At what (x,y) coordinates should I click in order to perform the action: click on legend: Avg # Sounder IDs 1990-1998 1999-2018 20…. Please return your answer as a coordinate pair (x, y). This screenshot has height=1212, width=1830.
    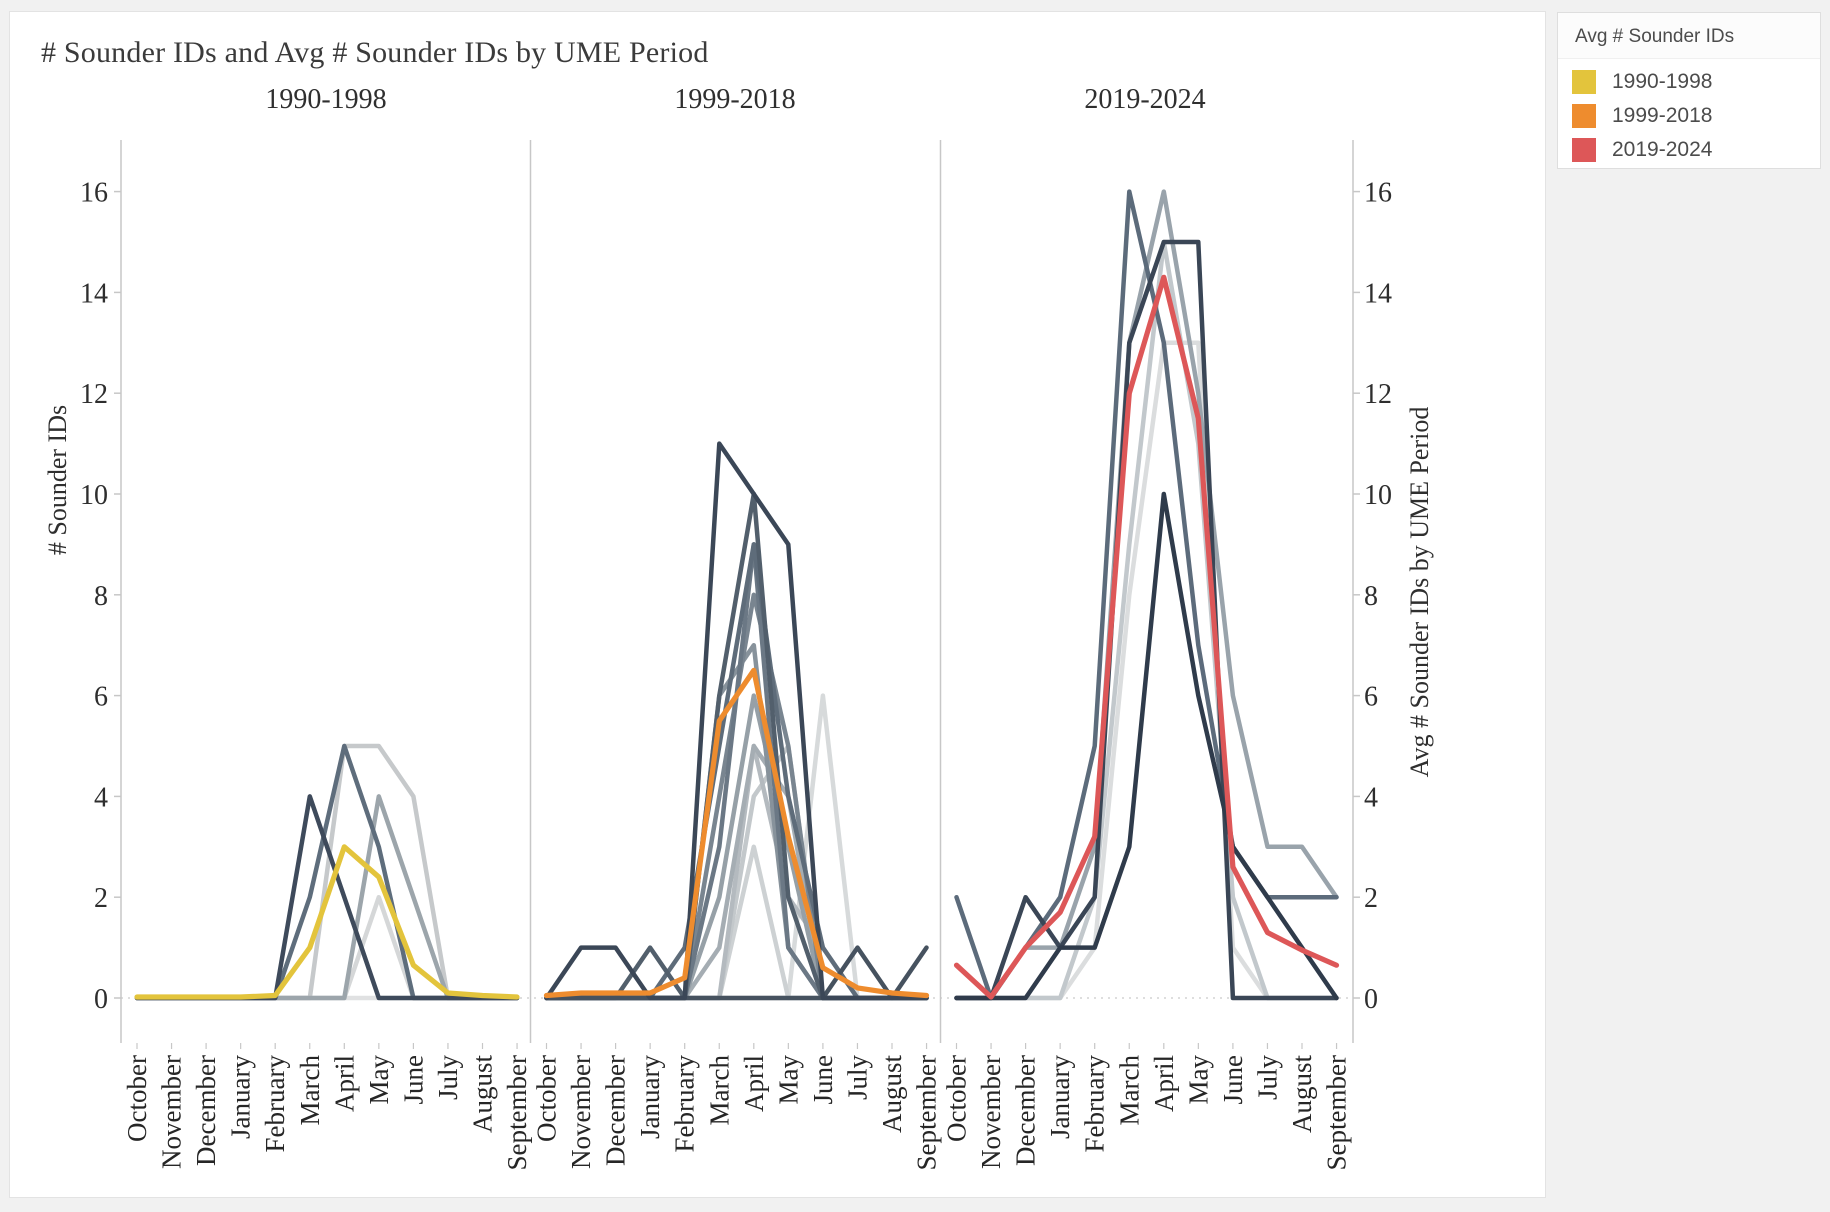
    Looking at the image, I should click on (1689, 90).